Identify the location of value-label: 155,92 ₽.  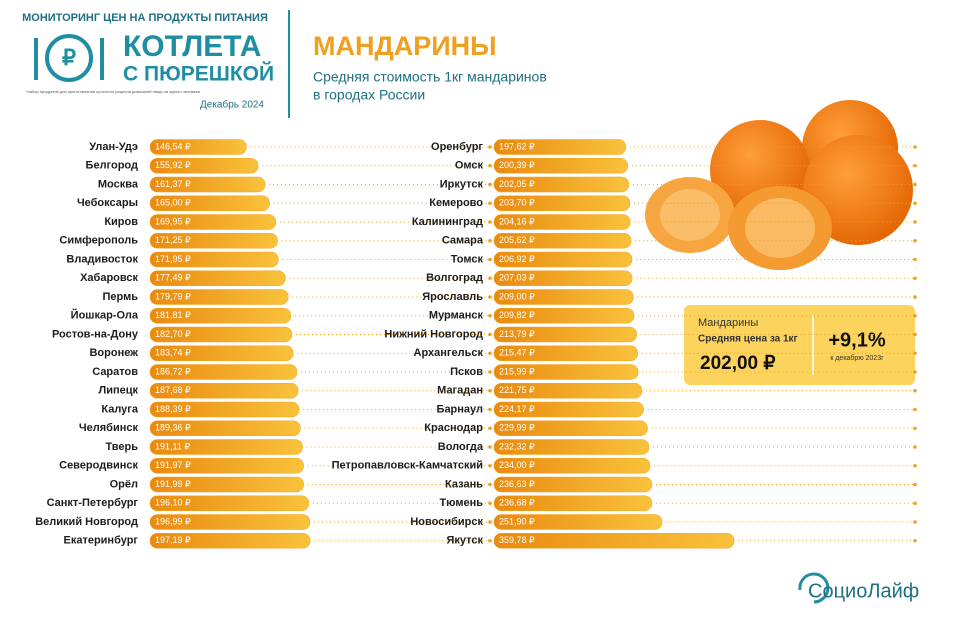
(173, 165).